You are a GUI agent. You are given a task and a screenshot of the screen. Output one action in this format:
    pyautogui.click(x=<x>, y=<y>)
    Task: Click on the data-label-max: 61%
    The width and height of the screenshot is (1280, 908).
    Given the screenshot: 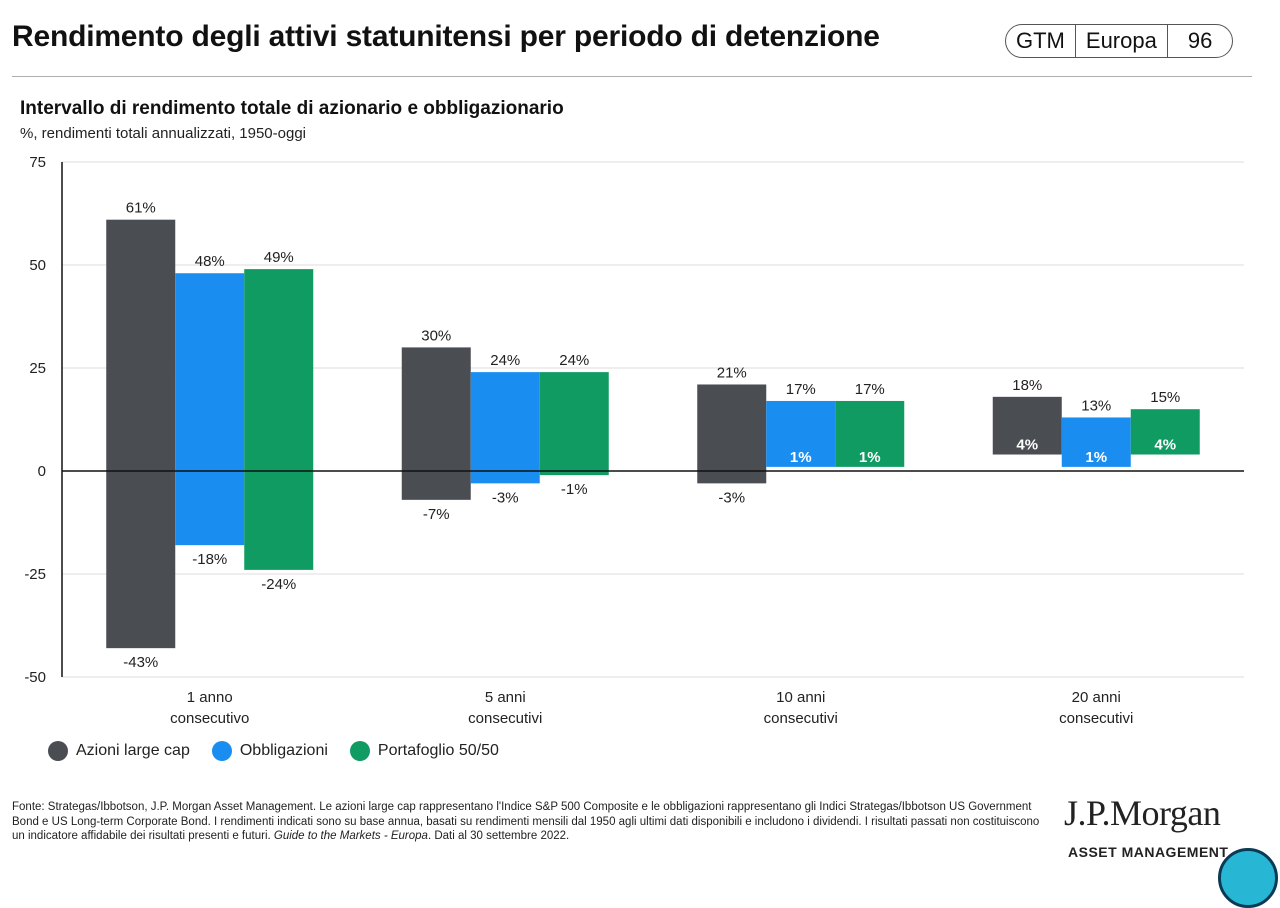 What is the action you would take?
    pyautogui.click(x=141, y=208)
    